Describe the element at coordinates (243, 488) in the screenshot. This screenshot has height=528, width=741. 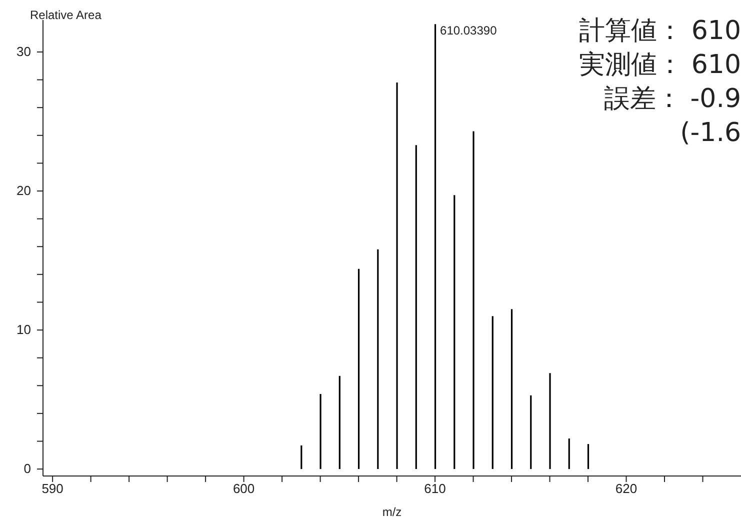
I see `x-tick-label: 600` at that location.